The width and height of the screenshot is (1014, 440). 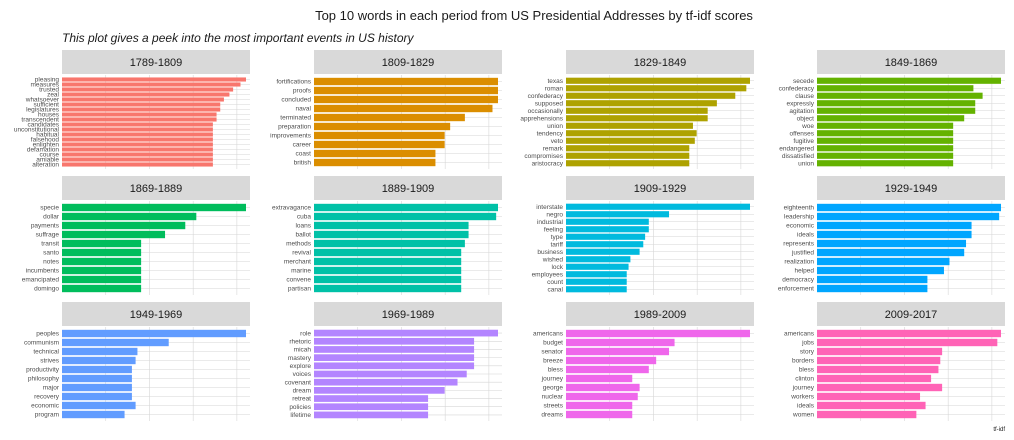 I want to click on y-tick-label: micah, so click(x=303, y=350).